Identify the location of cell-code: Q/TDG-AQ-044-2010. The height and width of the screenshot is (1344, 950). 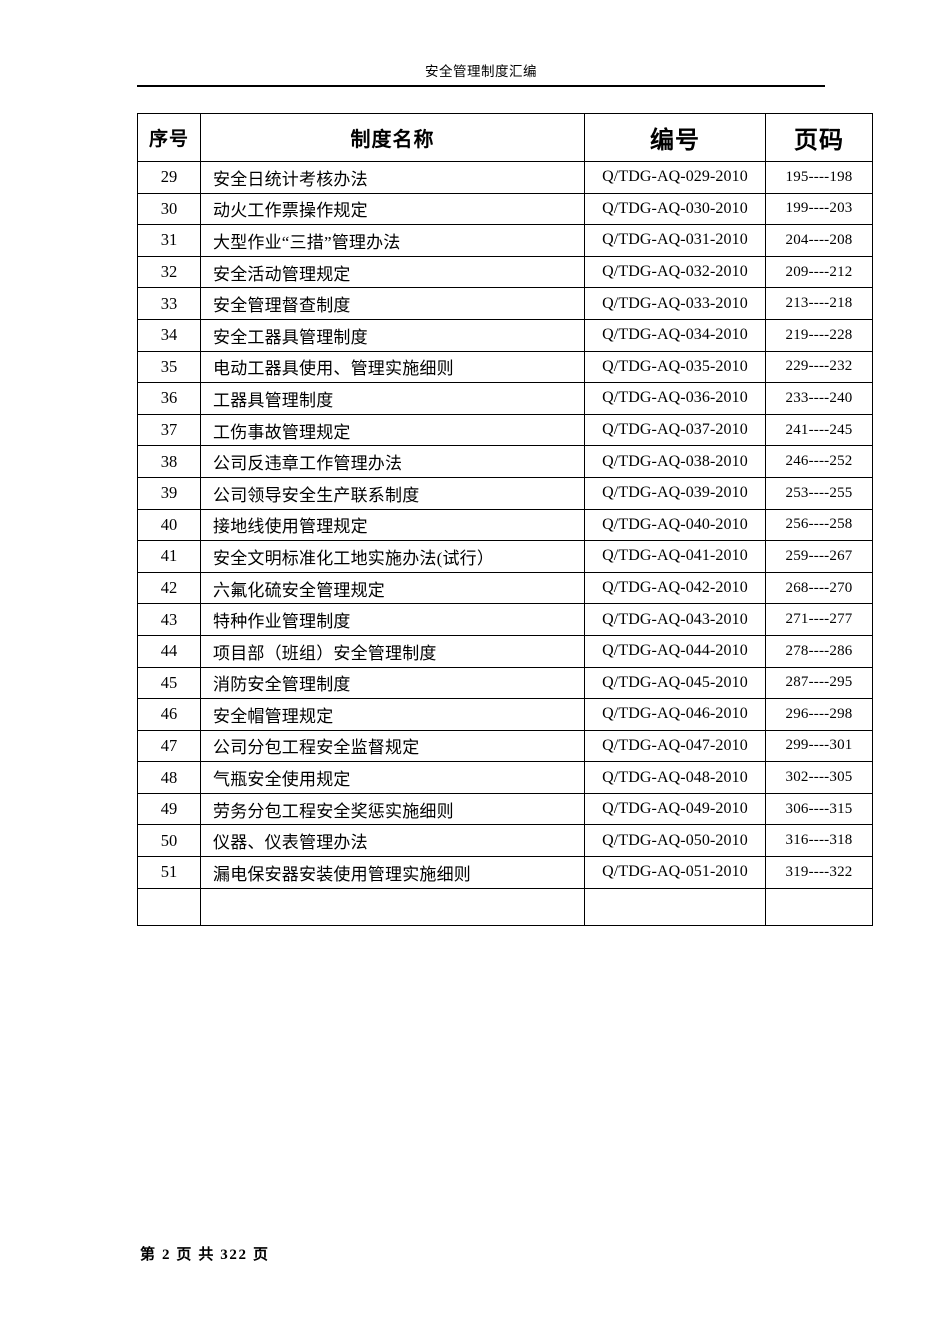
(675, 651).